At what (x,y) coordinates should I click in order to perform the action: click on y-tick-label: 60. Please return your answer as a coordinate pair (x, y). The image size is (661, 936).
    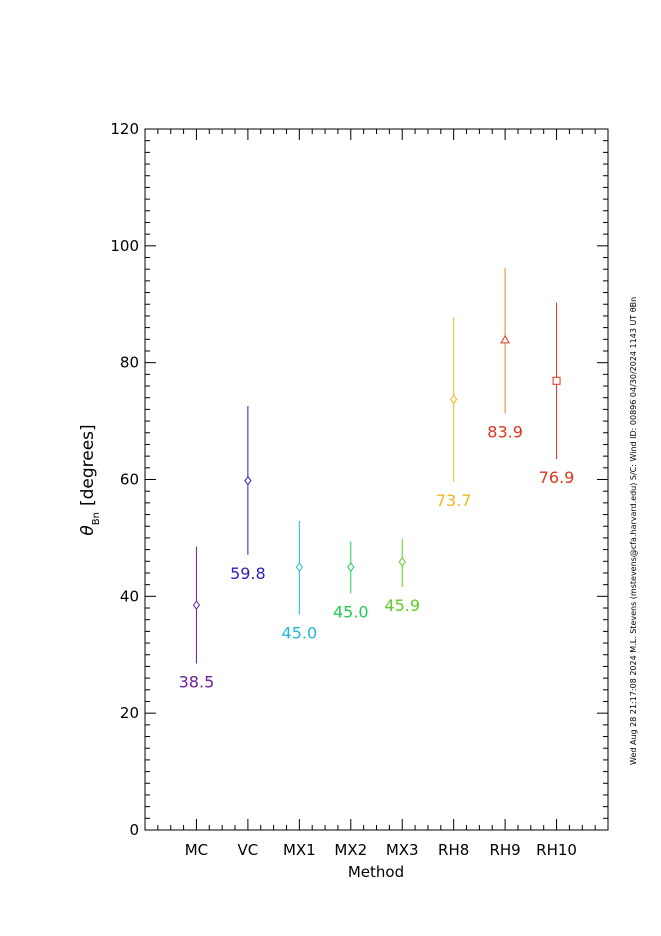
    Looking at the image, I should click on (129, 480).